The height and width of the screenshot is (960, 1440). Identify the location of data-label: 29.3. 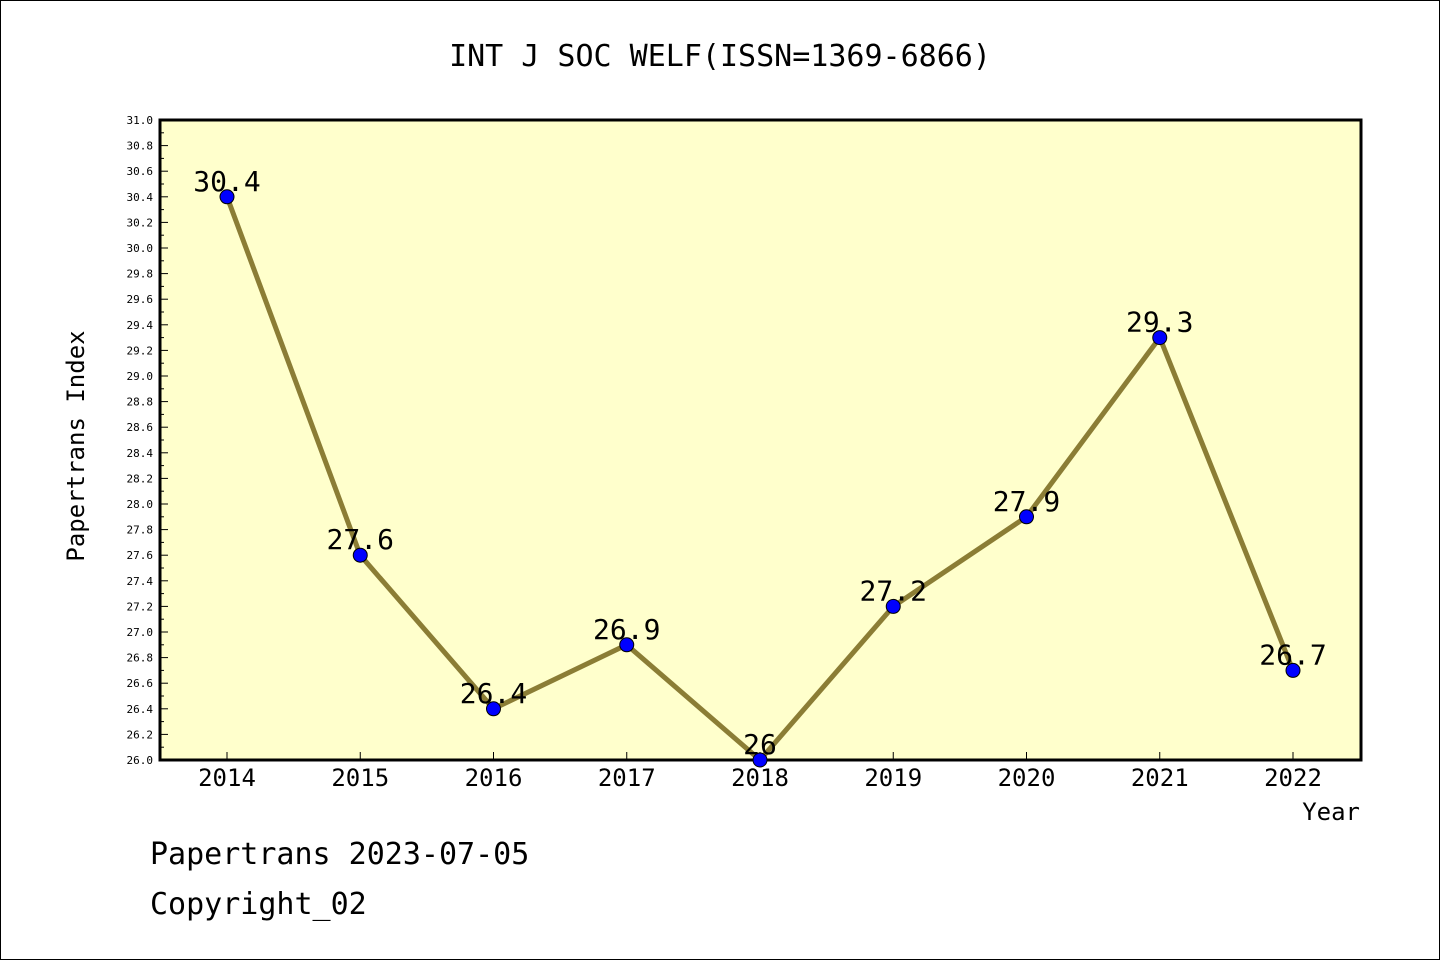
(1159, 322).